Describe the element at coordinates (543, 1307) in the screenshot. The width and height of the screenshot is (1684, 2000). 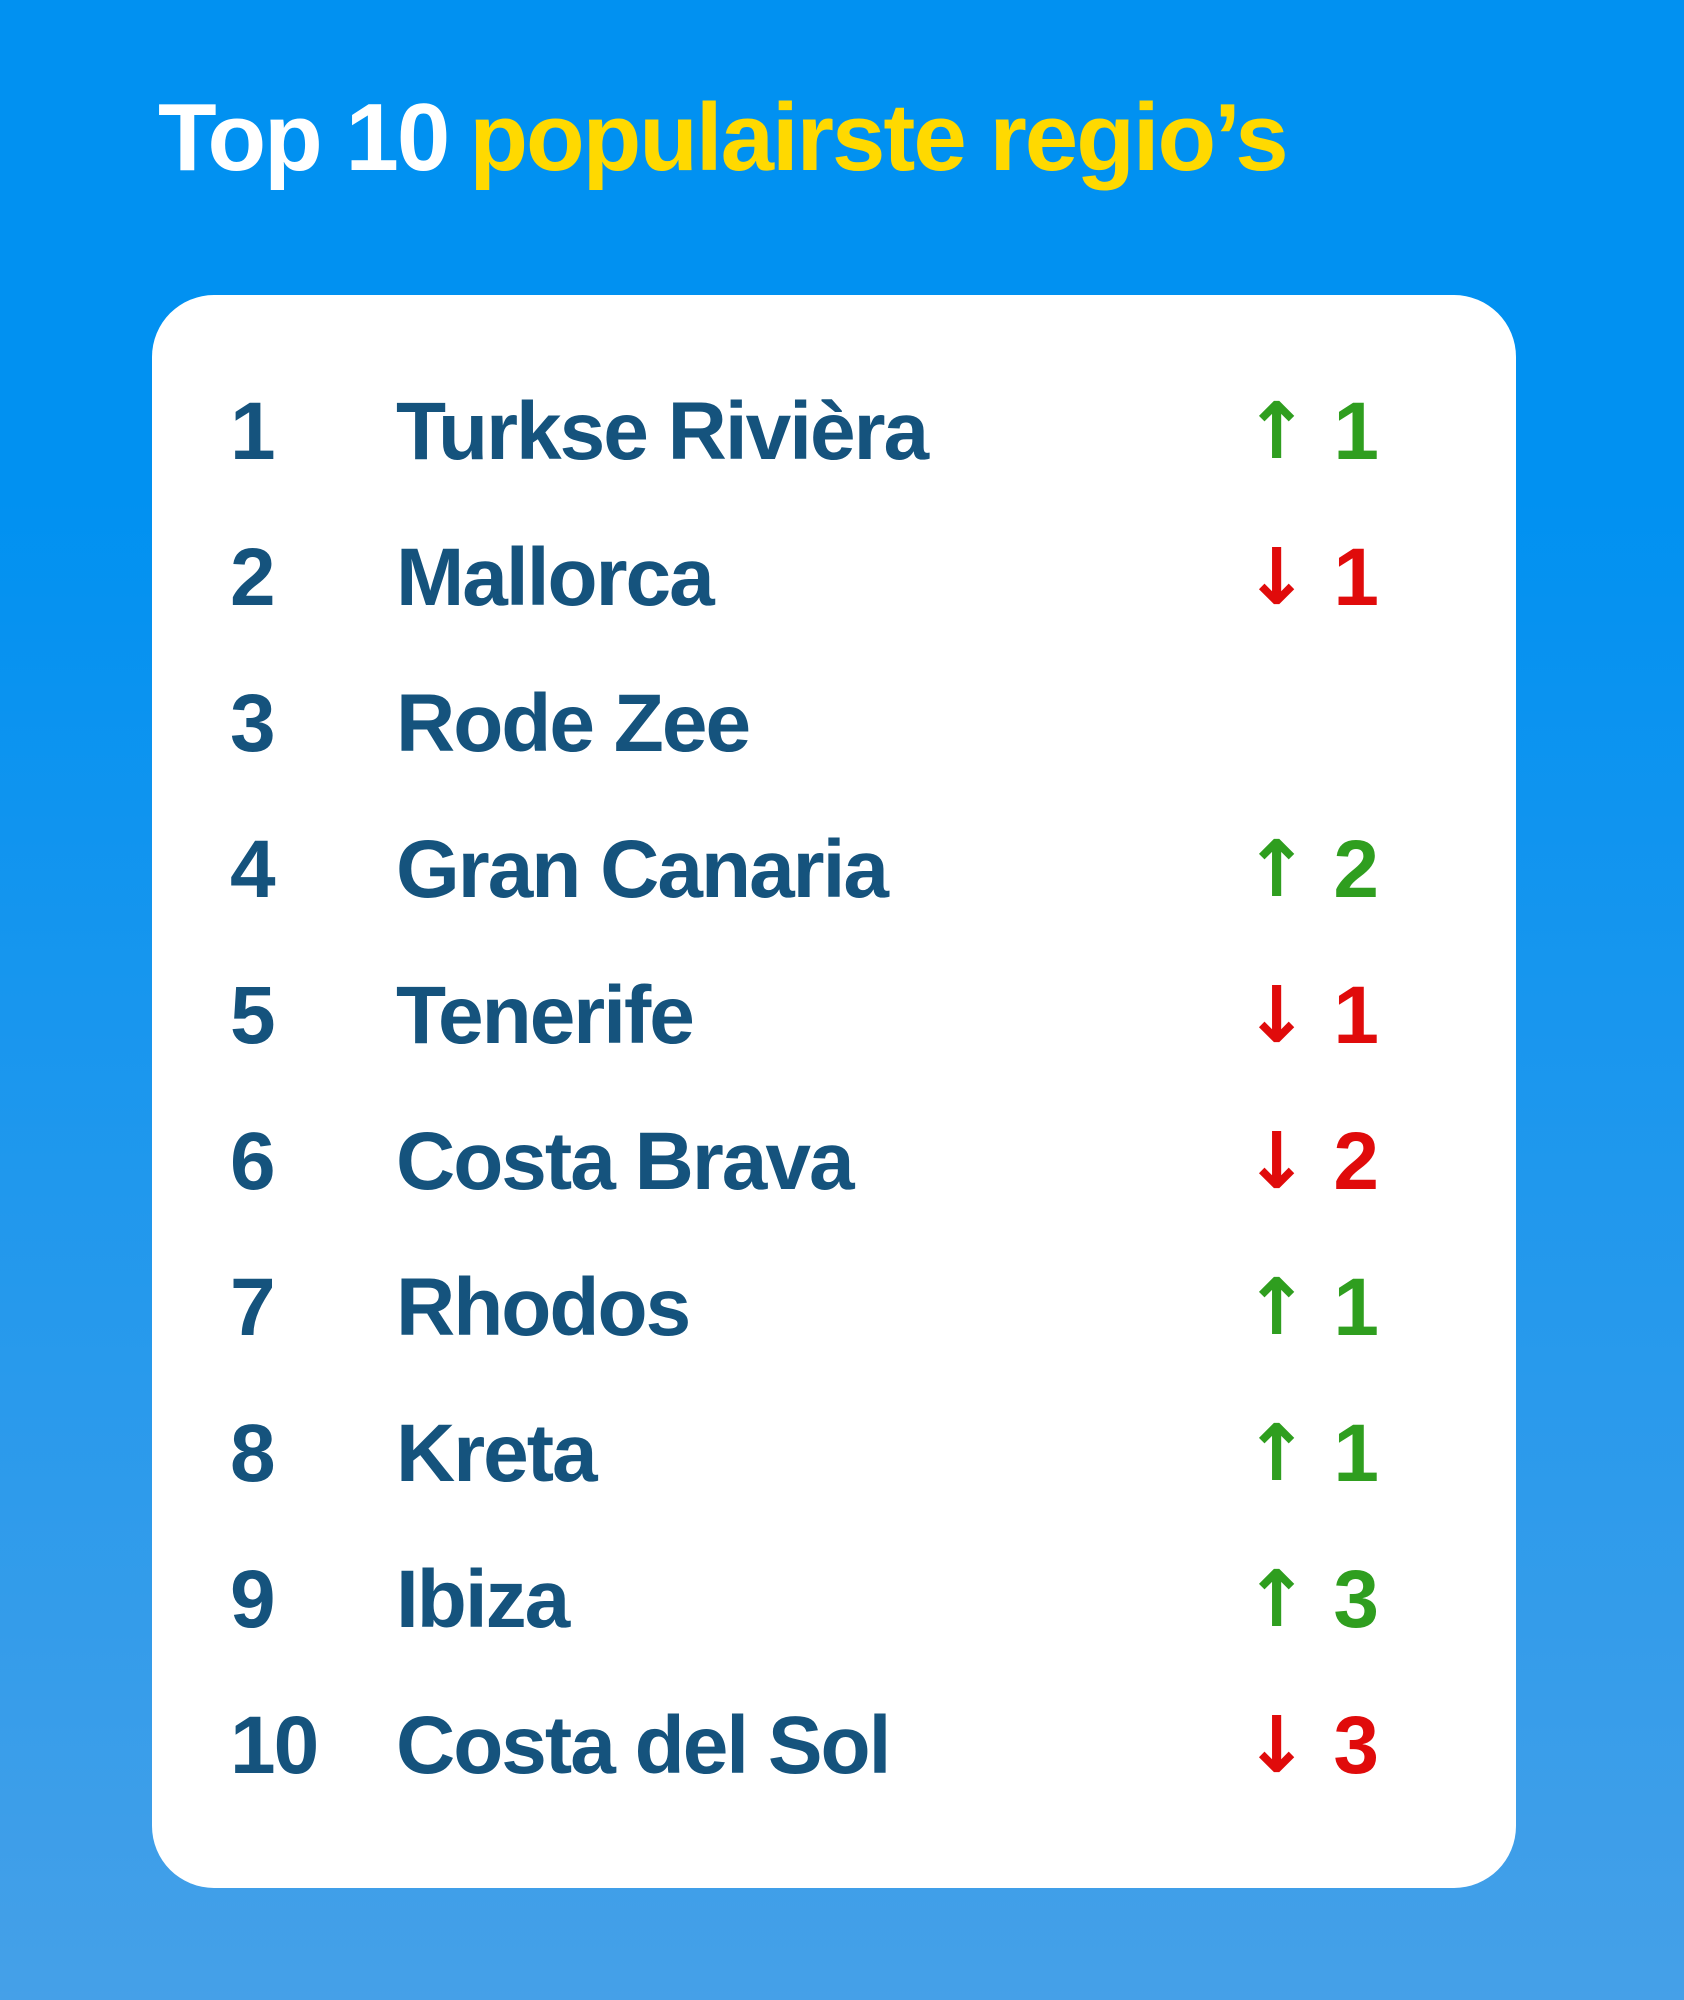
I see `region-name: Rhodos` at that location.